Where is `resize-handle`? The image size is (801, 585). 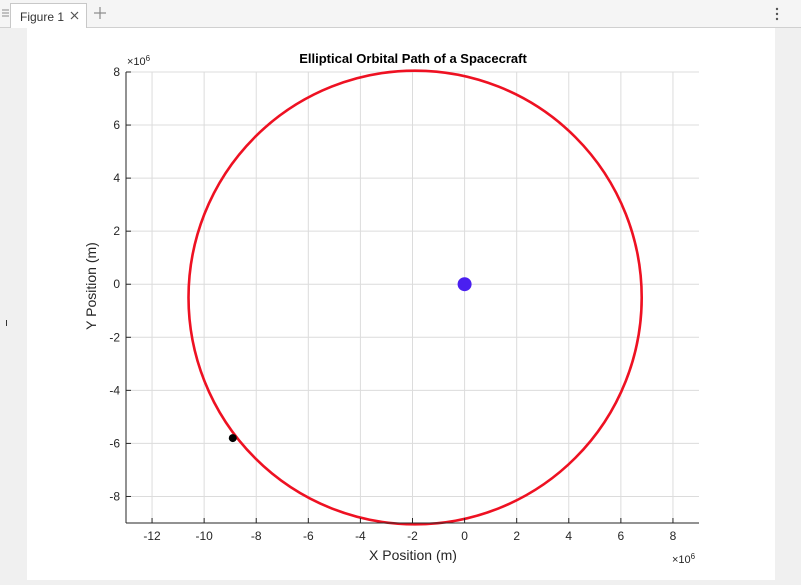 resize-handle is located at coordinates (6, 323).